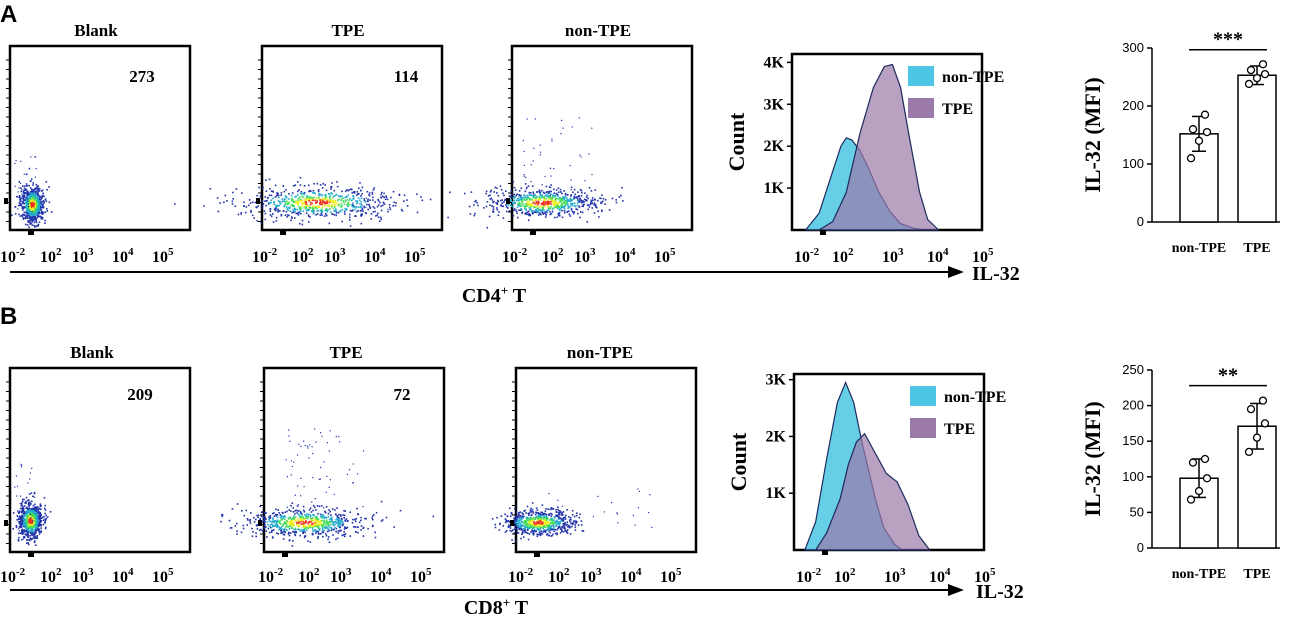 This screenshot has width=1296, height=618. I want to click on x-tick-label: 10⁵, so click(163, 576).